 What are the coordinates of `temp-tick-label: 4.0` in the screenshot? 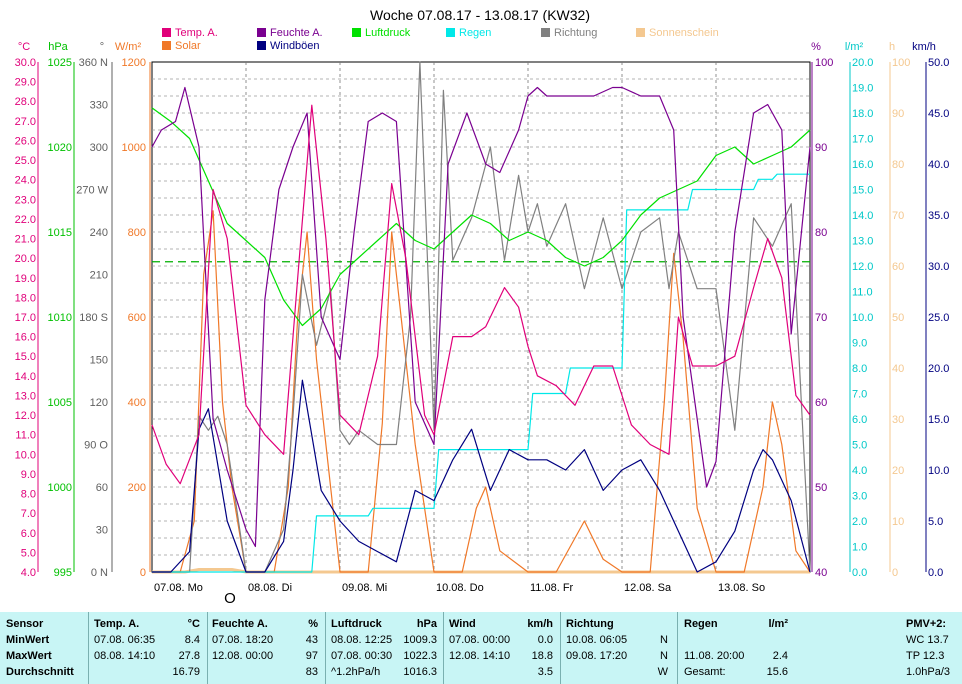 It's located at (28, 573).